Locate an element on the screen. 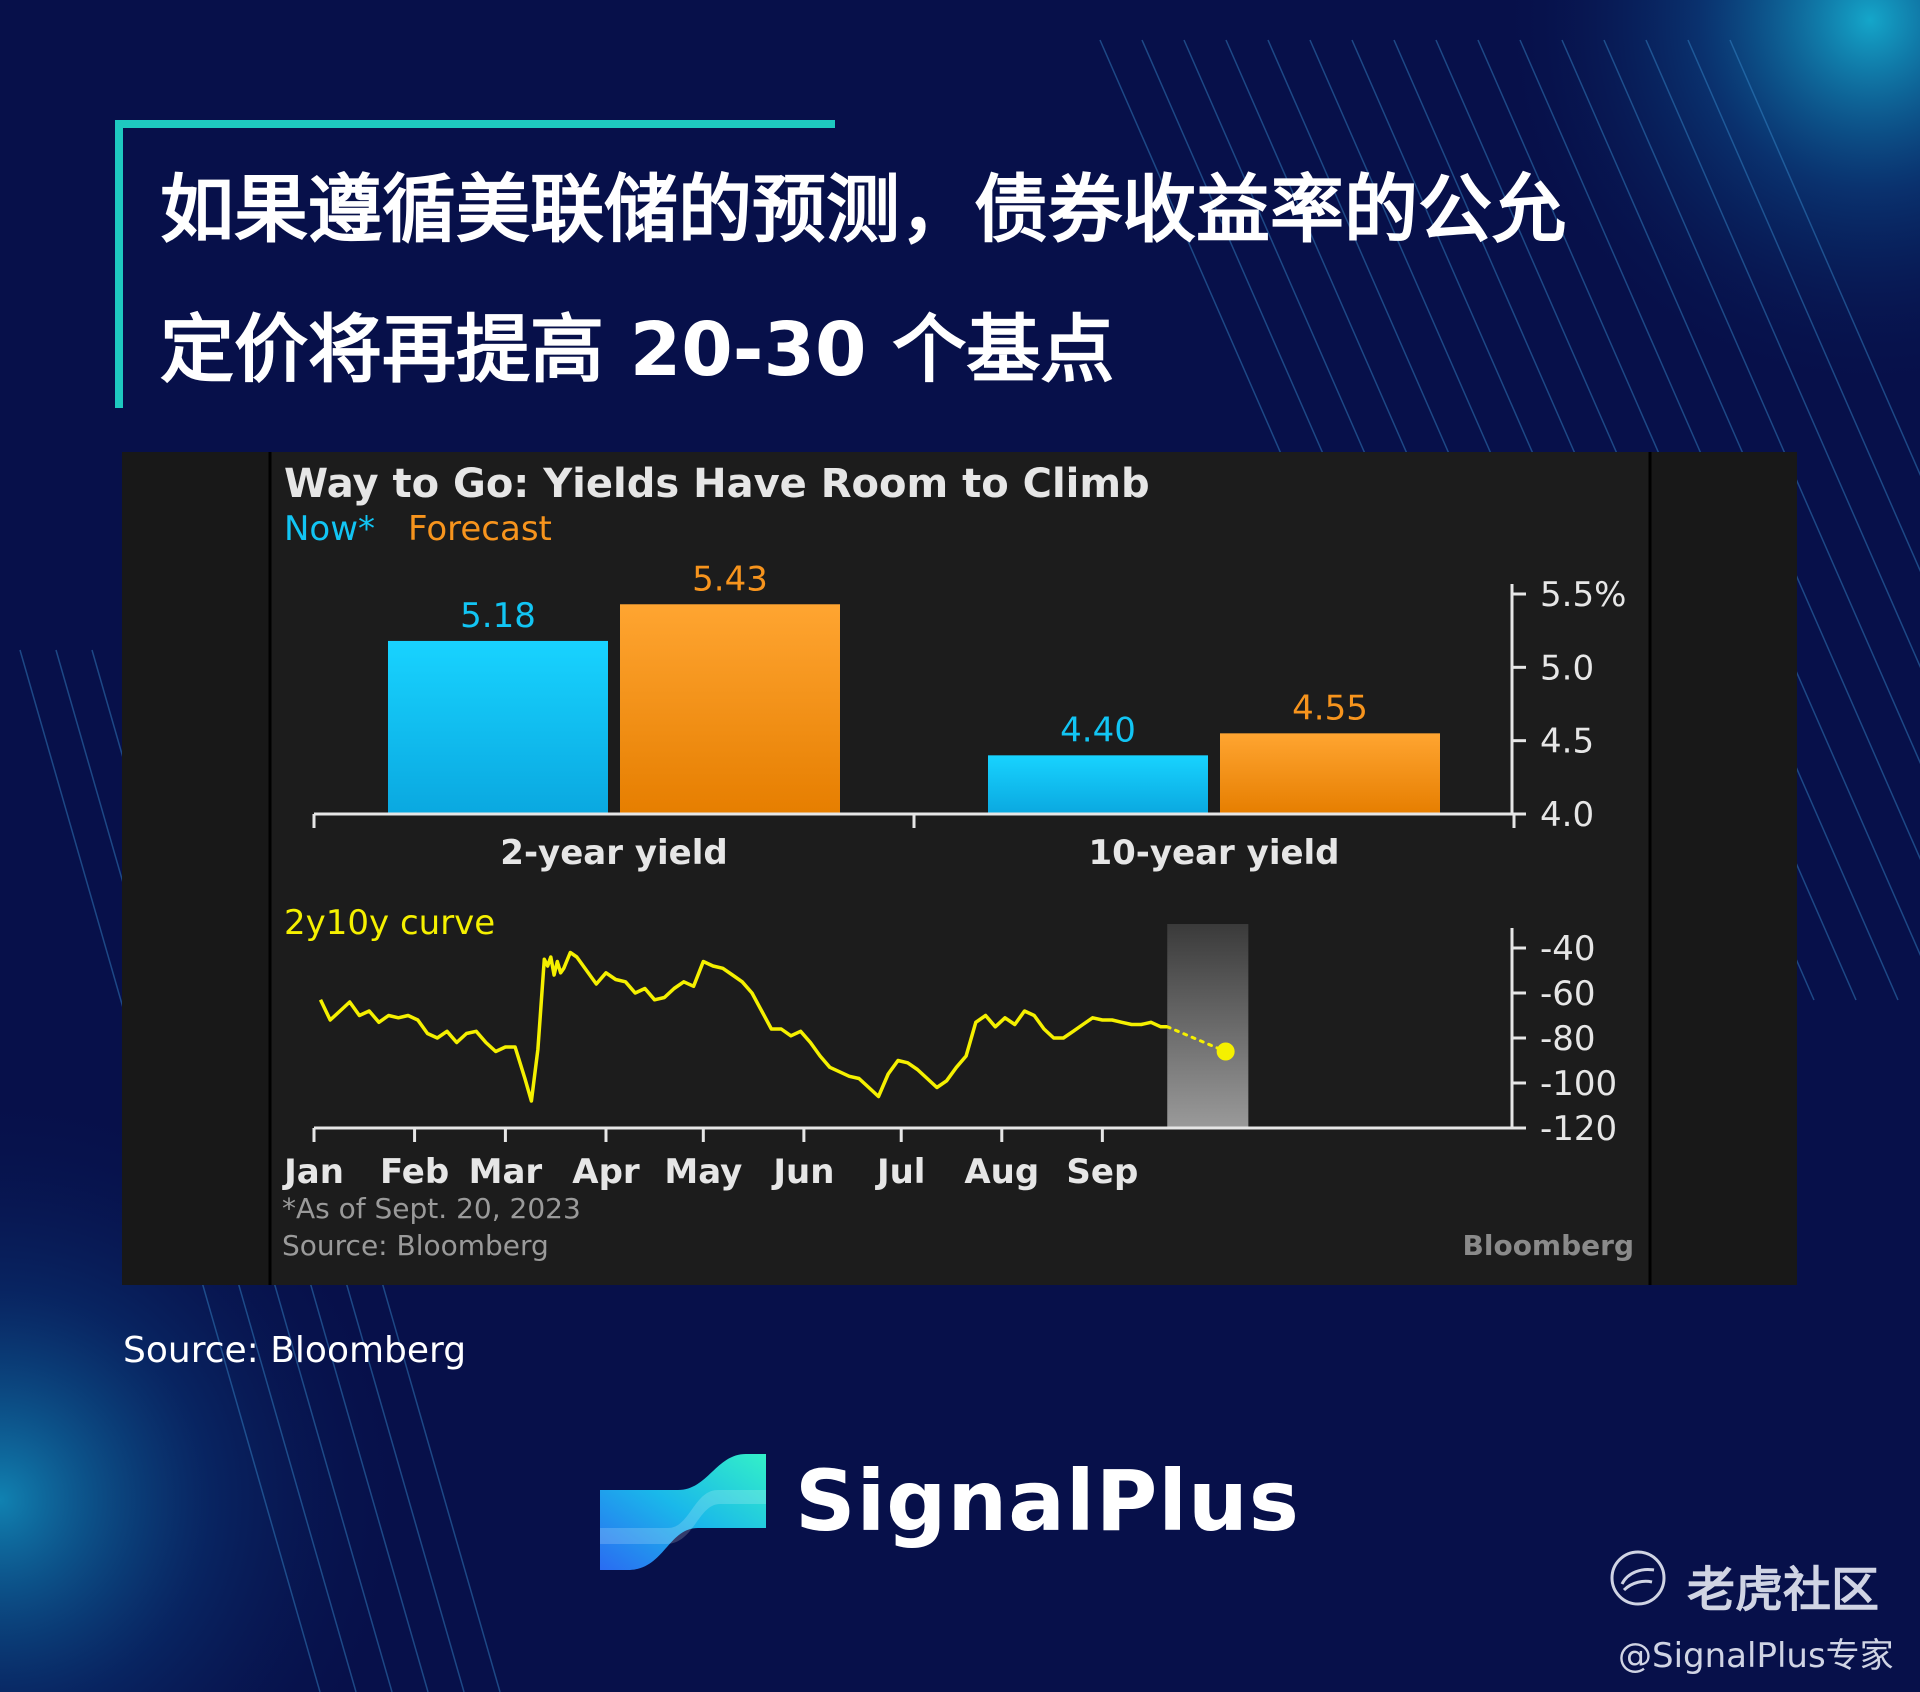 Image resolution: width=1920 pixels, height=1692 pixels. bar-value-label: 5.18 is located at coordinates (498, 616).